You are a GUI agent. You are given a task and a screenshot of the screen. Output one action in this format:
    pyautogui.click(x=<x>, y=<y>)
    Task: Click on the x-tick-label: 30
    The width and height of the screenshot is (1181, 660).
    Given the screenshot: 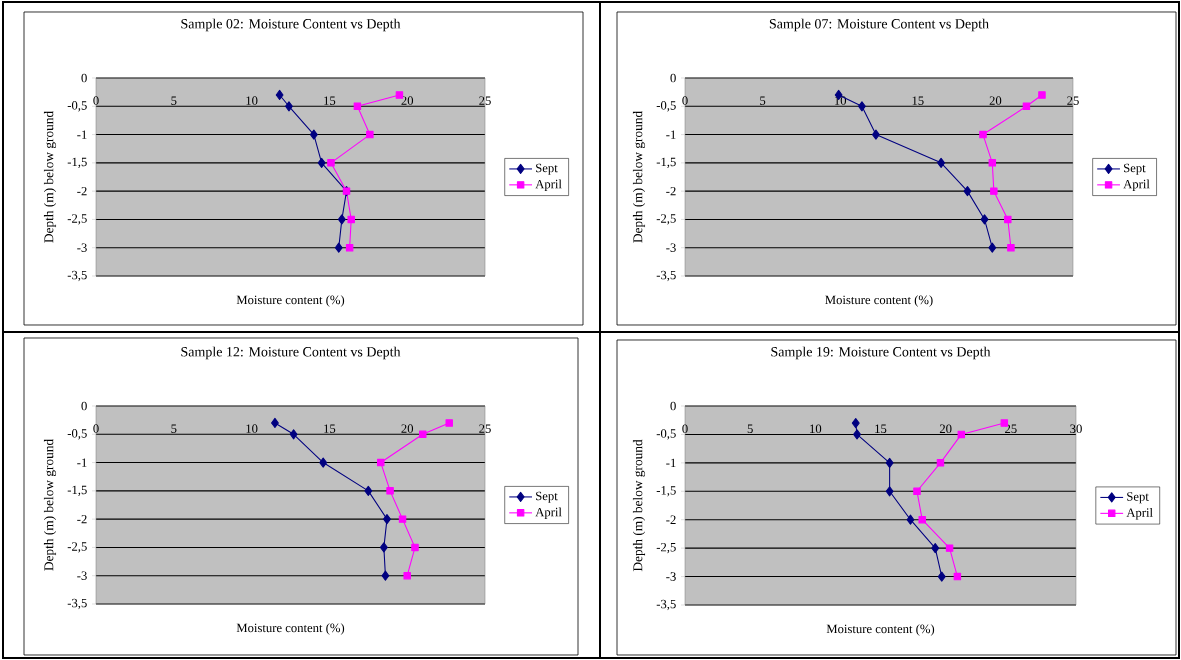 What is the action you would take?
    pyautogui.click(x=1076, y=429)
    